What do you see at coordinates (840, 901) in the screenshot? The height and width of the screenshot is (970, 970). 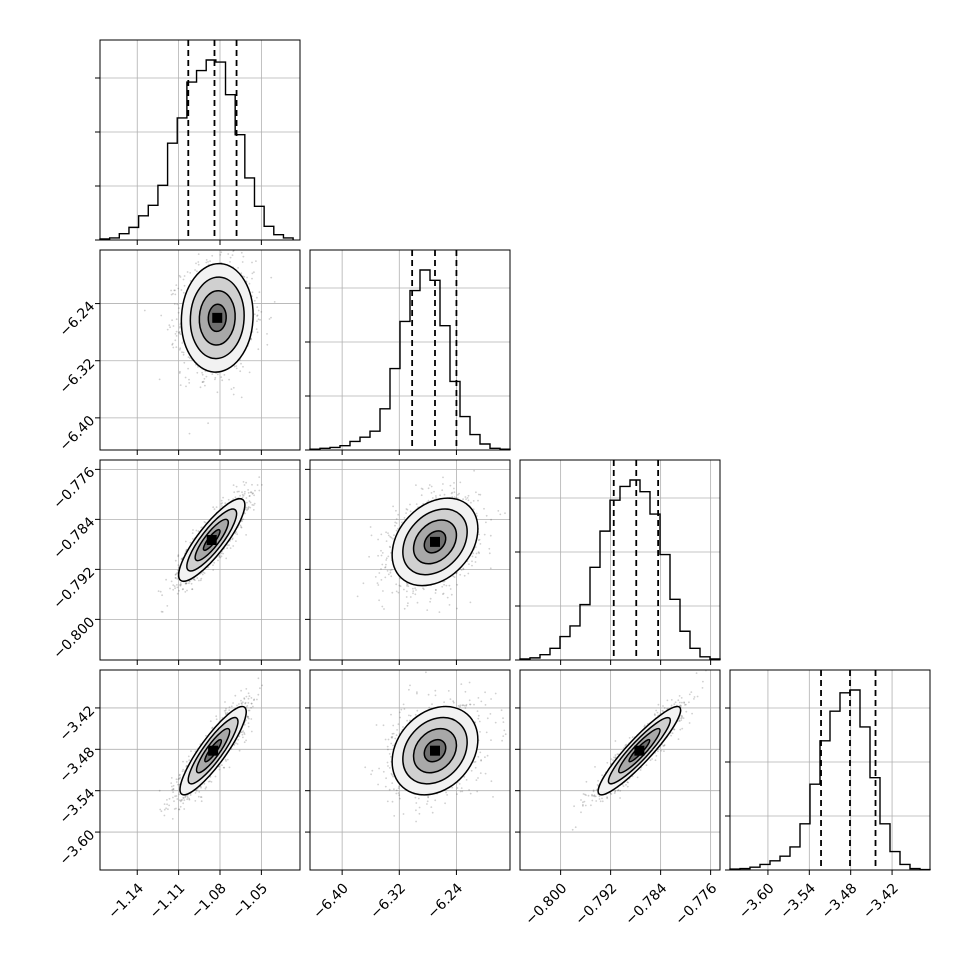 I see `x-tick-label: −3.48` at bounding box center [840, 901].